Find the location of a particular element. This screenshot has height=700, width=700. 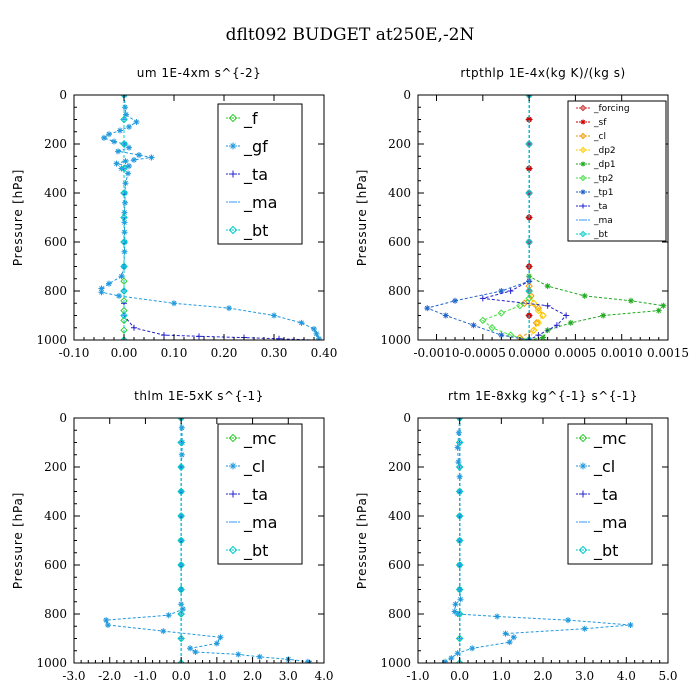

x-tick-label: -0.10 is located at coordinates (74, 353).